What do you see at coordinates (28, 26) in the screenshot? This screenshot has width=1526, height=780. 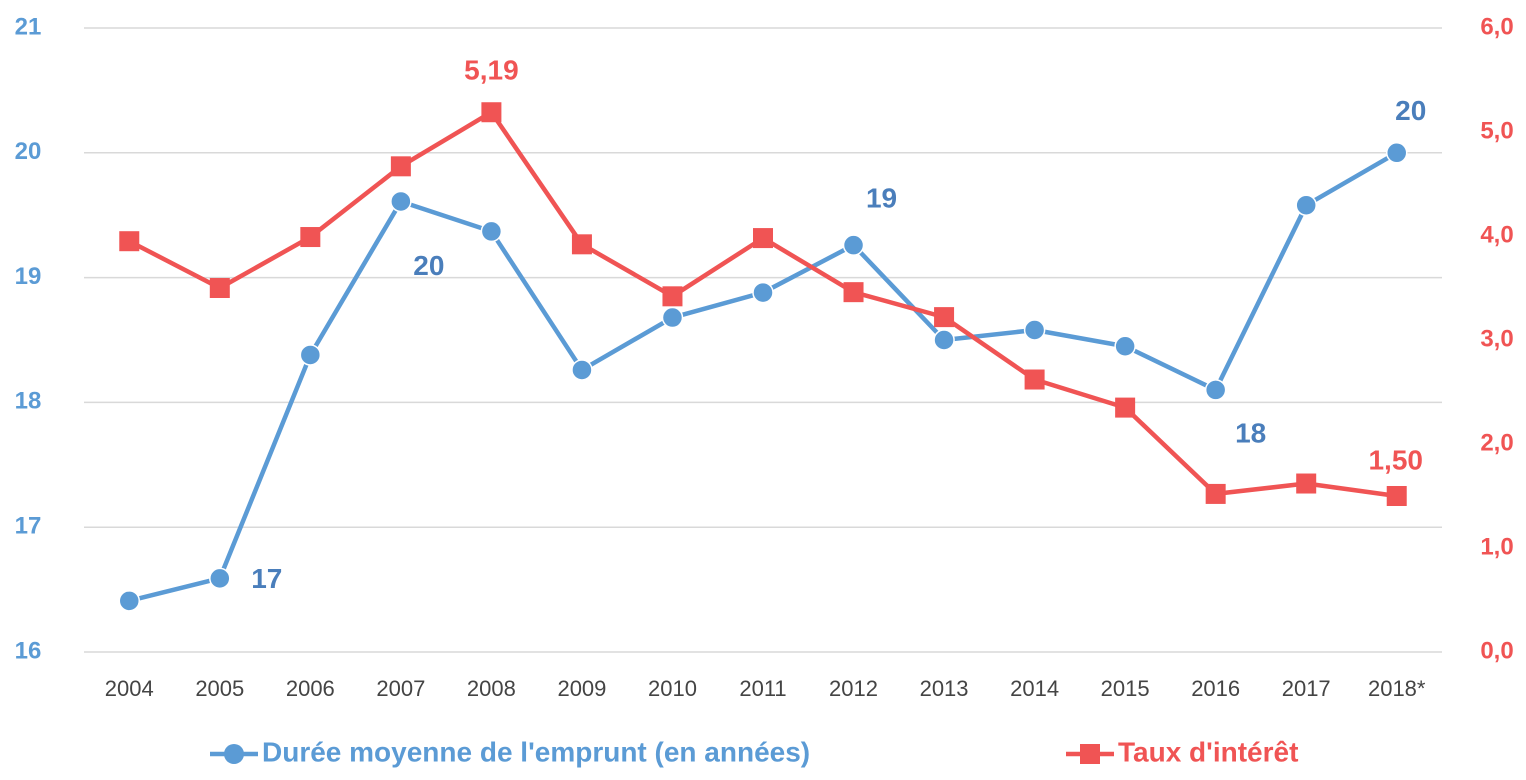 I see `y-tick-label: 21` at bounding box center [28, 26].